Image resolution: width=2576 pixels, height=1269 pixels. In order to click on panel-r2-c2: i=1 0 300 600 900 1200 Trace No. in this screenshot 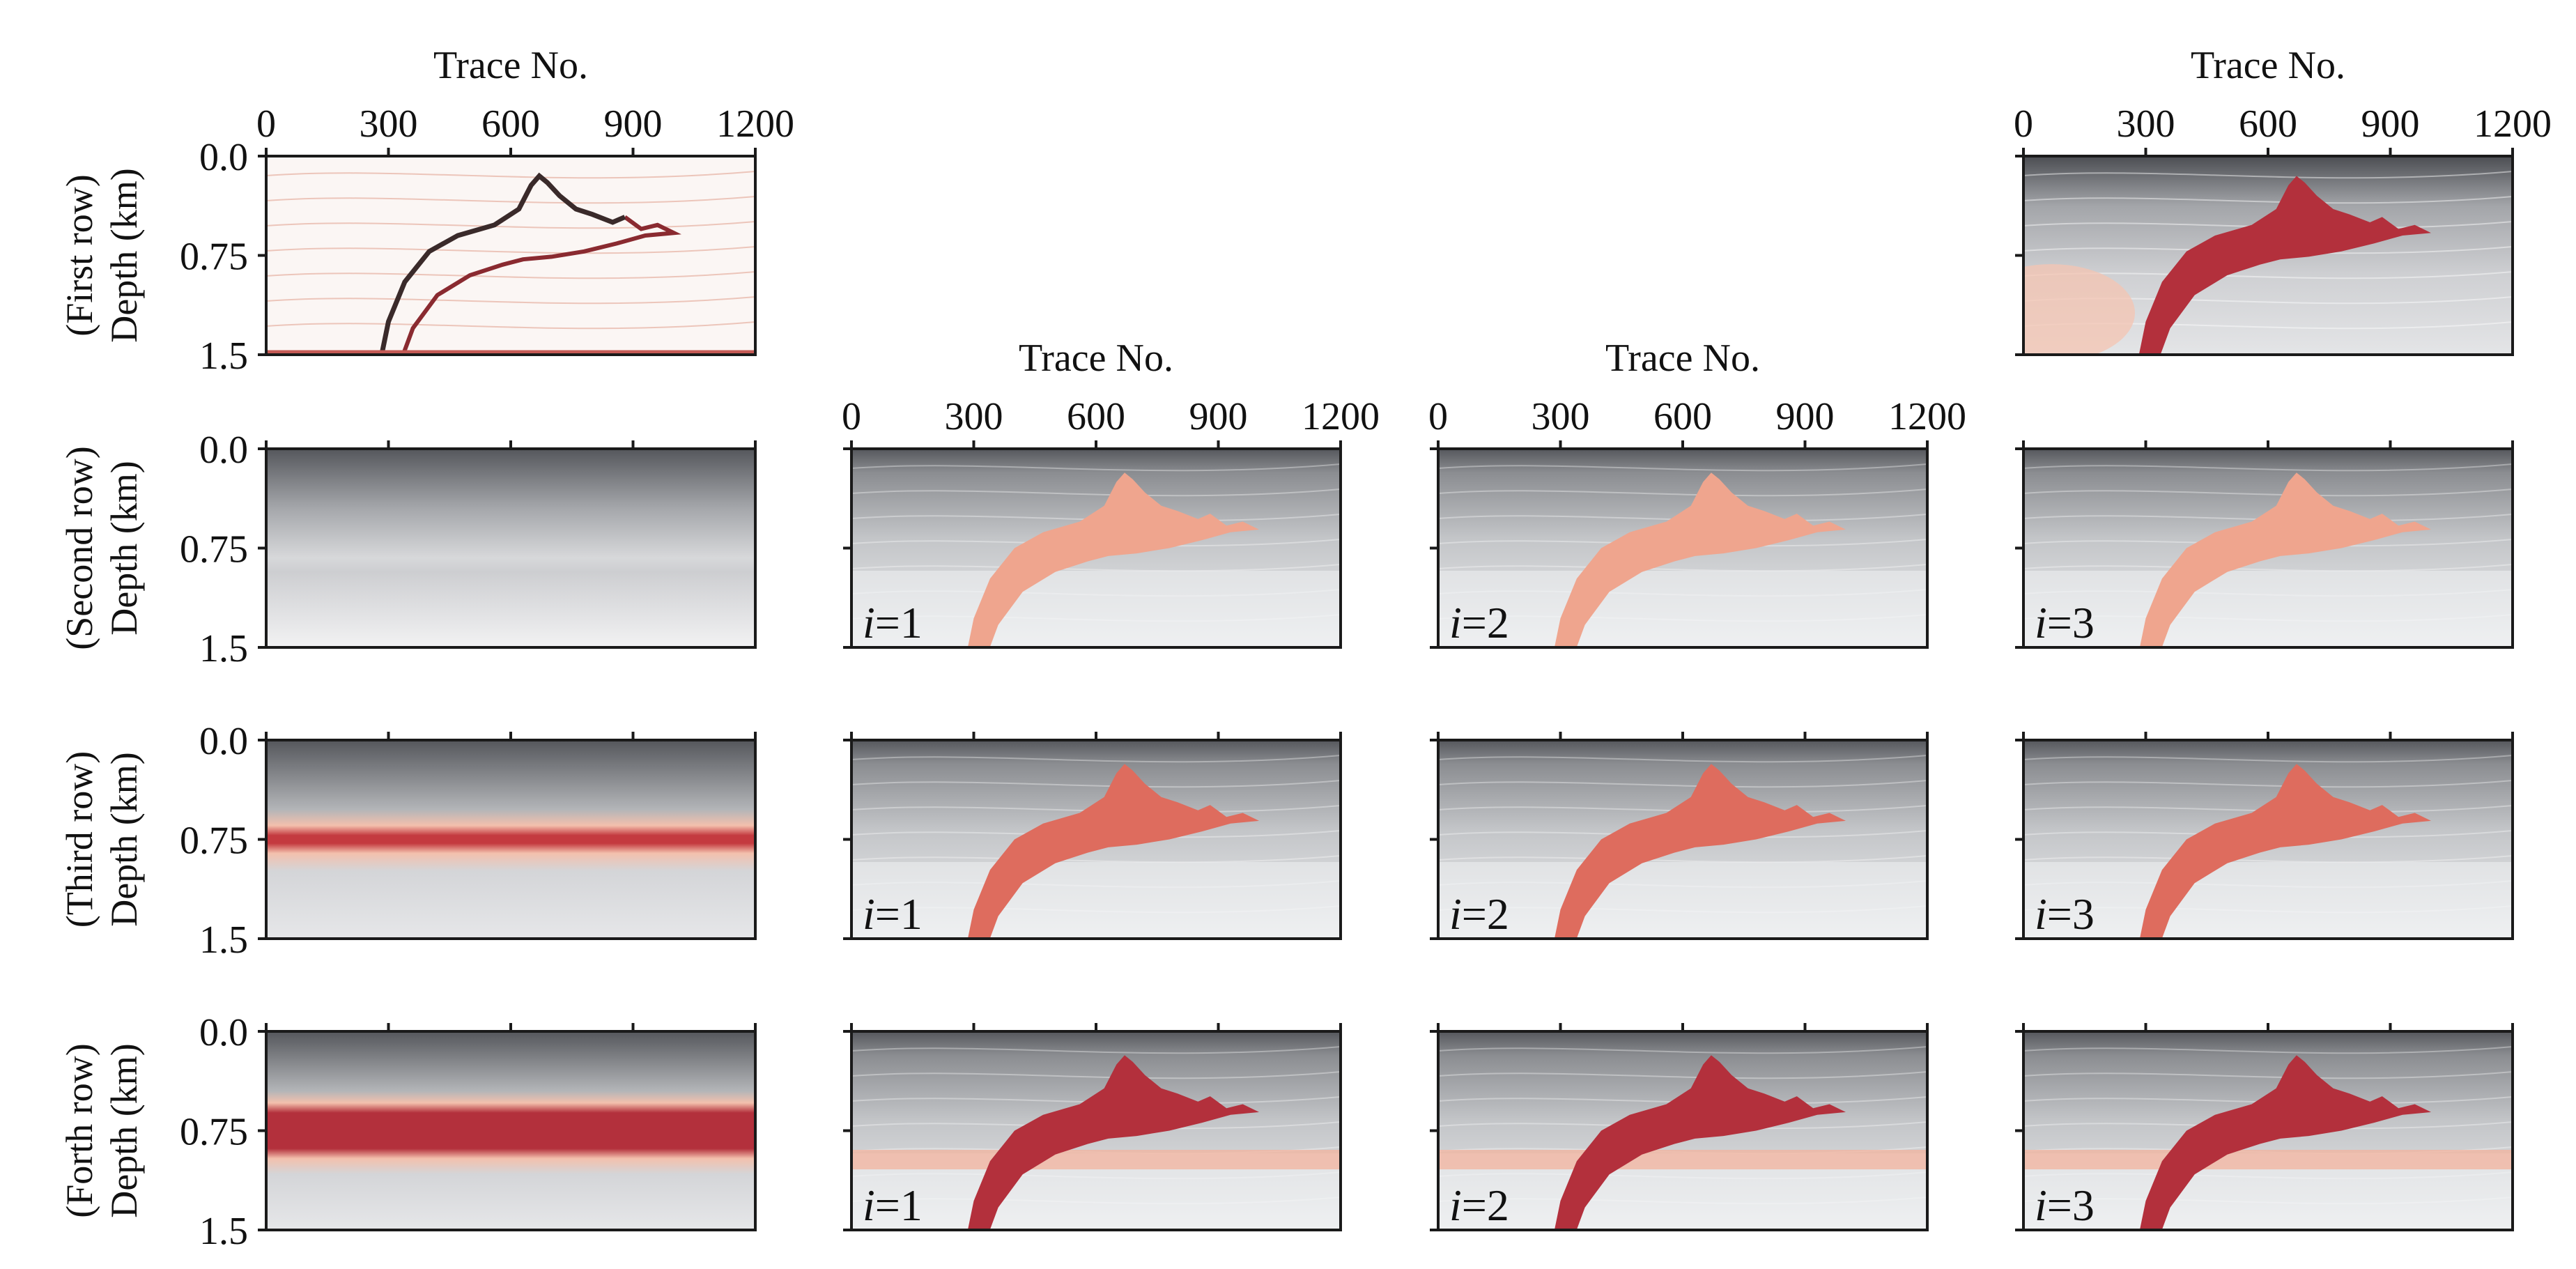, I will do `click(1111, 493)`.